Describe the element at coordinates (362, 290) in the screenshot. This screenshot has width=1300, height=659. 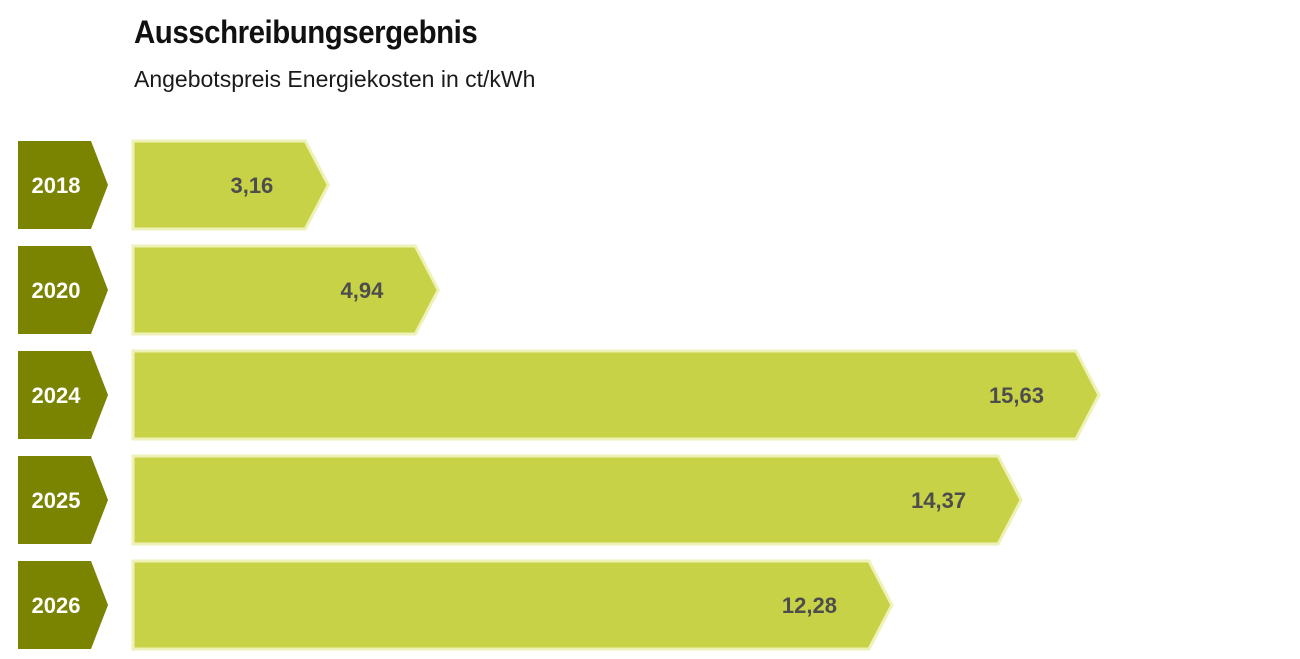
I see `data-label: 4,94` at that location.